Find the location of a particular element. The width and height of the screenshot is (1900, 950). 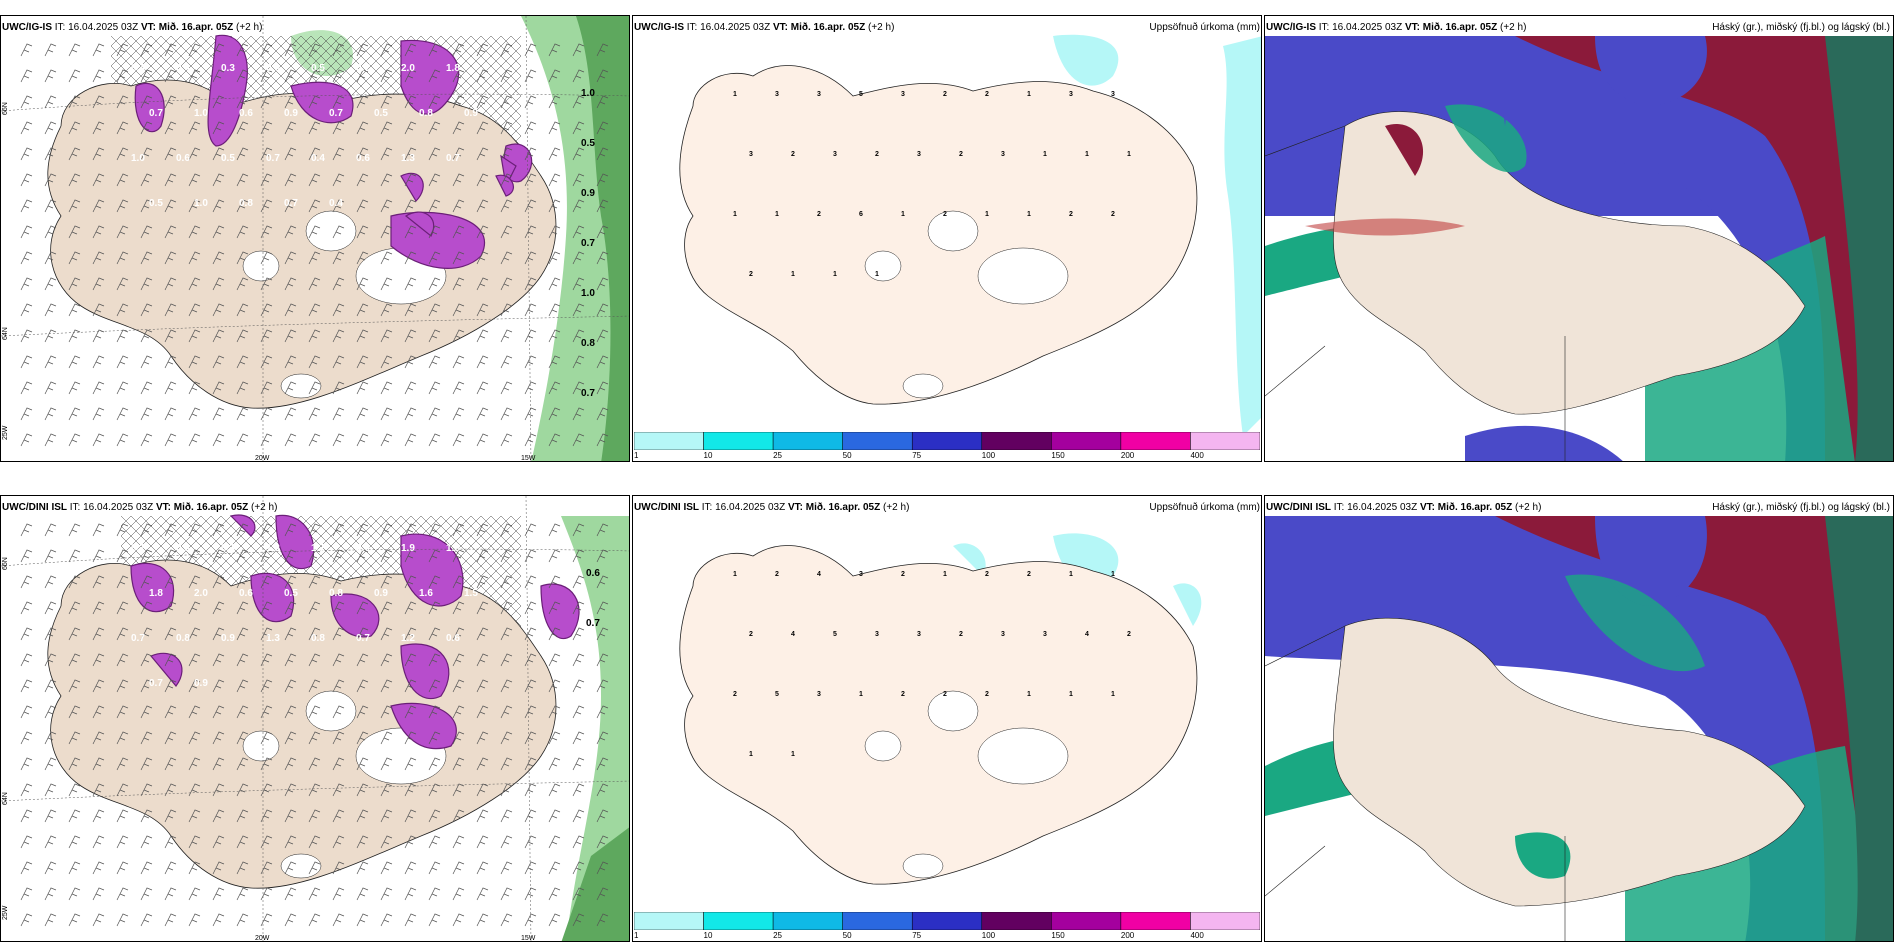

row1-model: UWC/IG-IS is located at coordinates (27, 27).